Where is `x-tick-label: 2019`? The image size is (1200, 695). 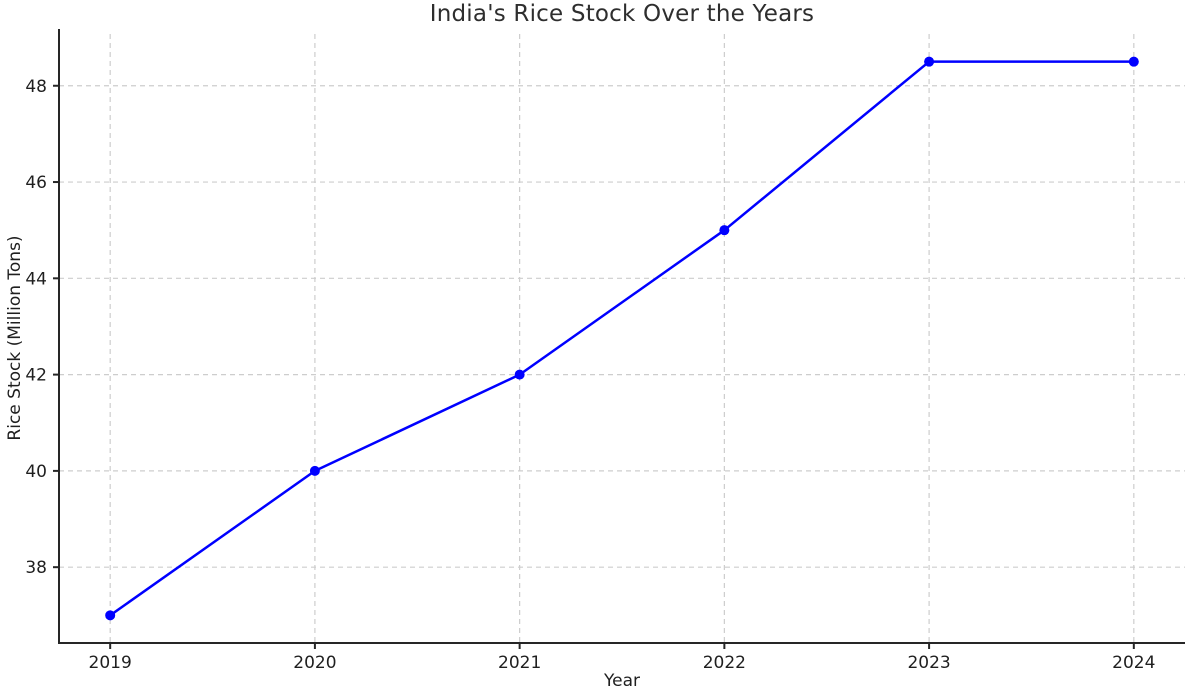 x-tick-label: 2019 is located at coordinates (110, 663).